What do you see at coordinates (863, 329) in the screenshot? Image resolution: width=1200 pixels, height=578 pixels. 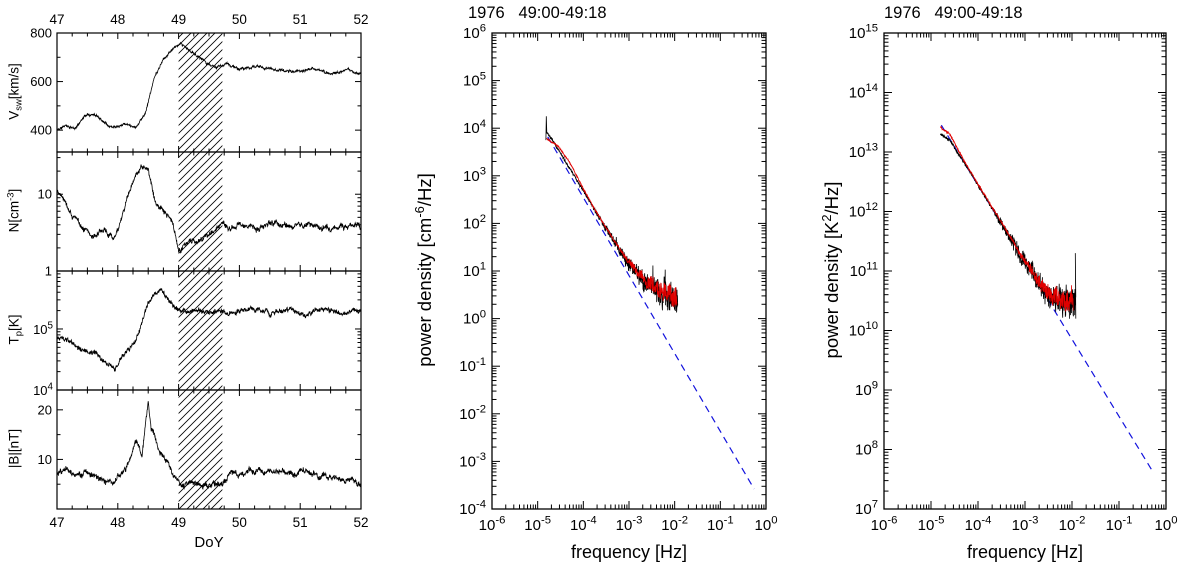 I see `tick-label: 10¹⁰` at bounding box center [863, 329].